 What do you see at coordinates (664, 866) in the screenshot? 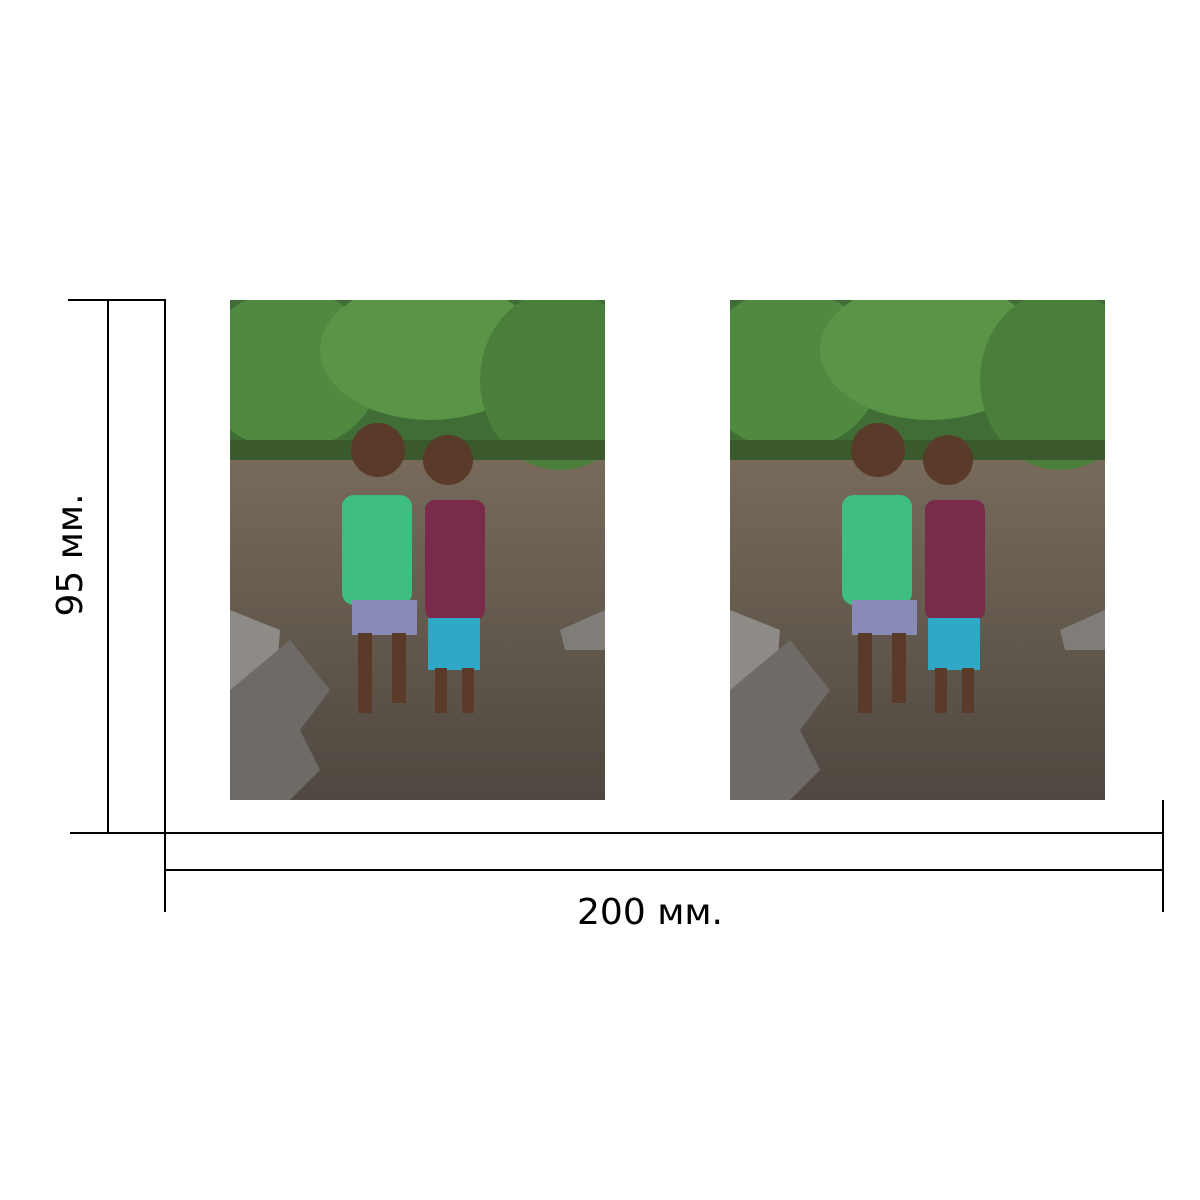
I see `width-dimension: 200 мм.` at bounding box center [664, 866].